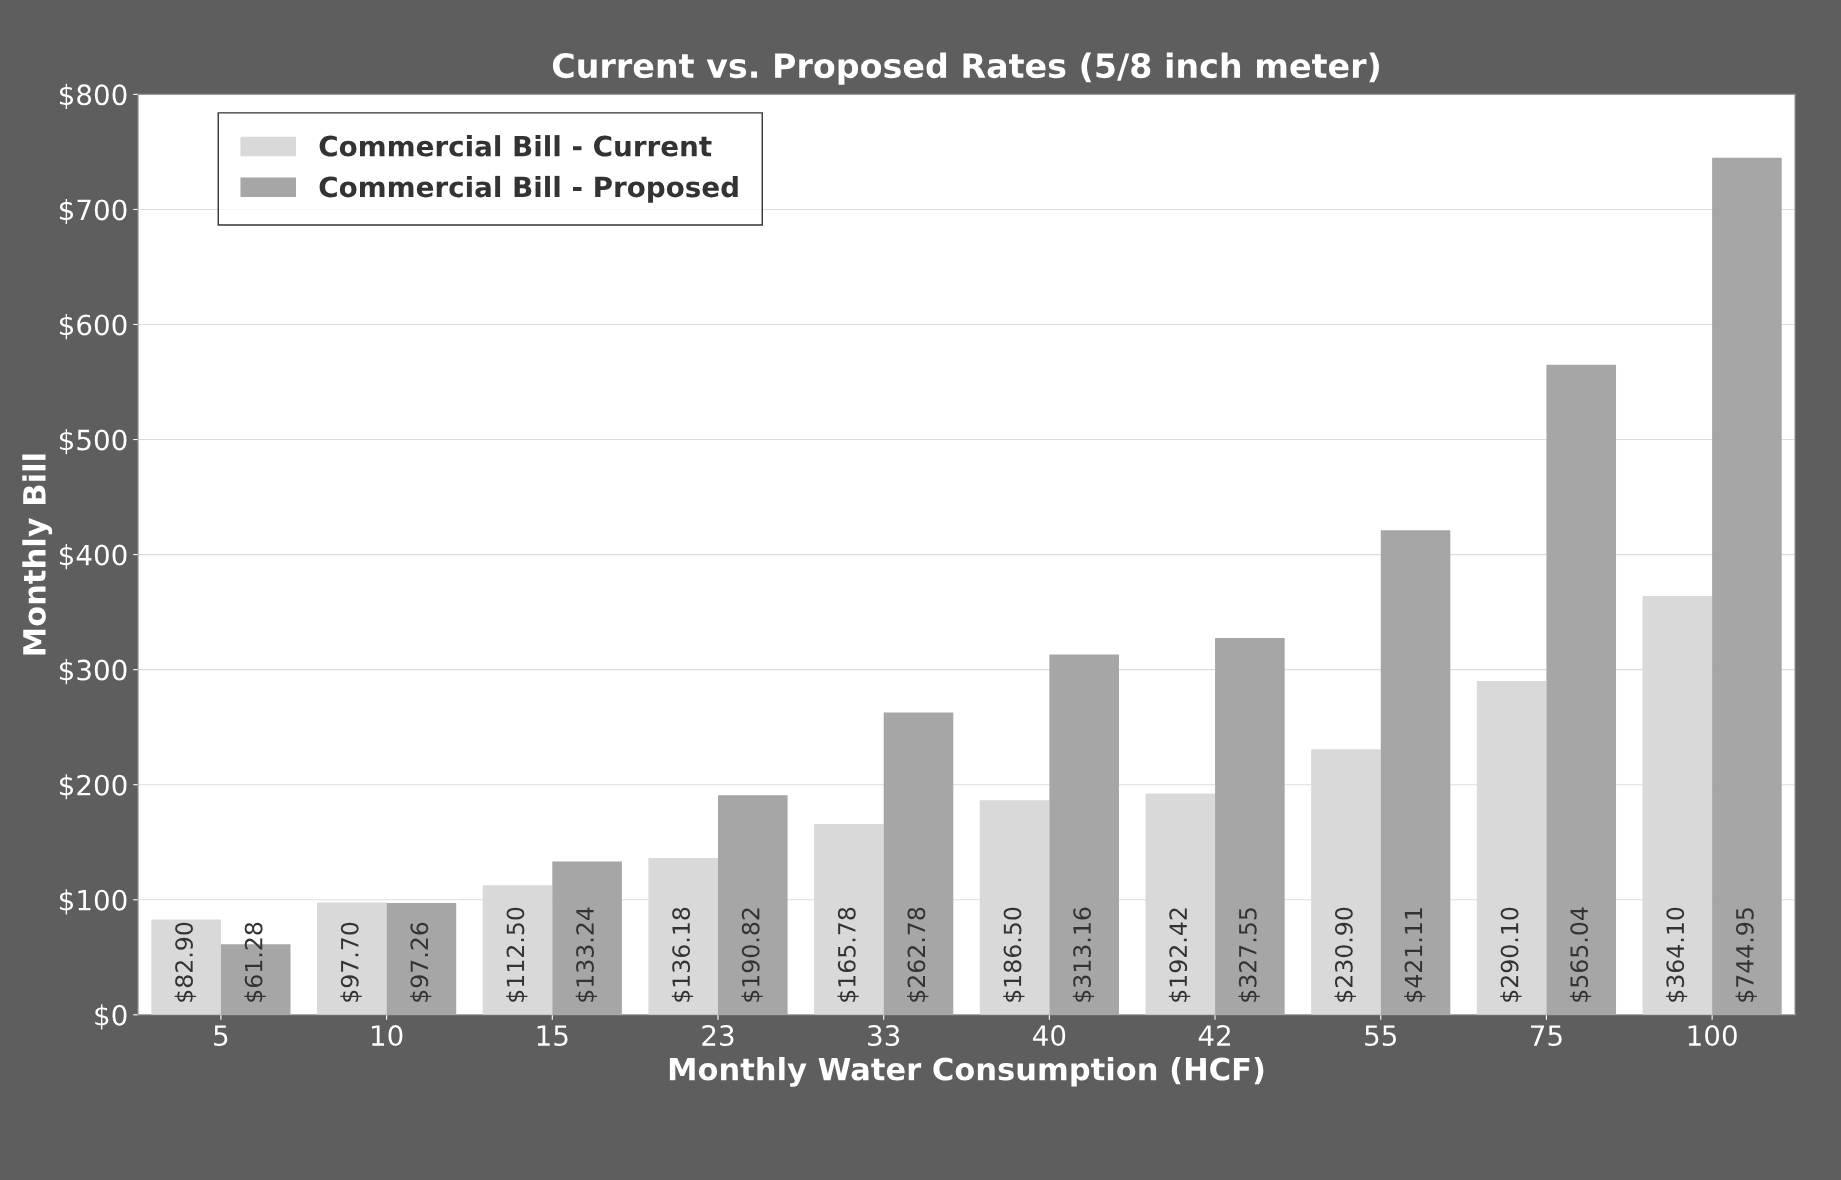 Image resolution: width=1841 pixels, height=1180 pixels. Describe the element at coordinates (682, 954) in the screenshot. I see `data-label: $136.18` at that location.